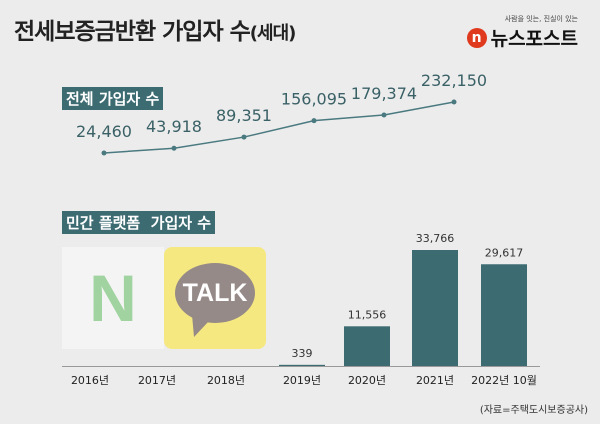  Describe the element at coordinates (174, 126) in the screenshot. I see `line-data-label: 43,918` at that location.